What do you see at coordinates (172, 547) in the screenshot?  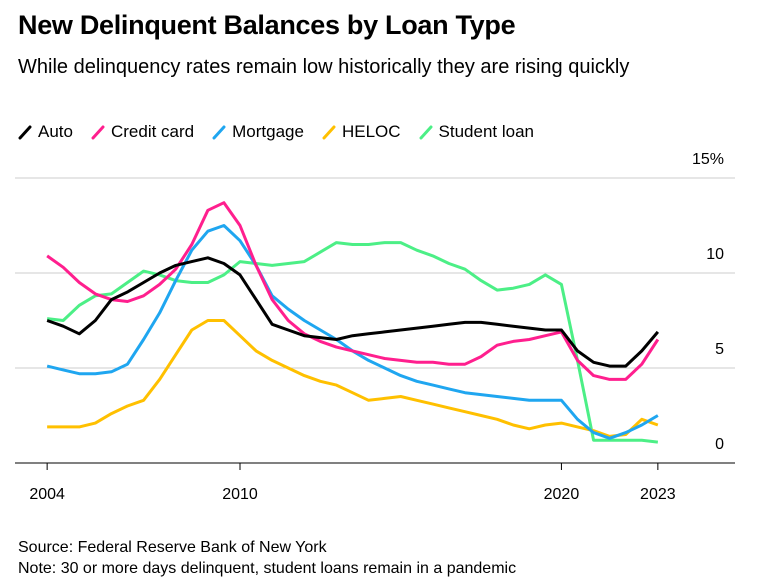 I see `source: Source: Federal Reserve Bank of New York` at bounding box center [172, 547].